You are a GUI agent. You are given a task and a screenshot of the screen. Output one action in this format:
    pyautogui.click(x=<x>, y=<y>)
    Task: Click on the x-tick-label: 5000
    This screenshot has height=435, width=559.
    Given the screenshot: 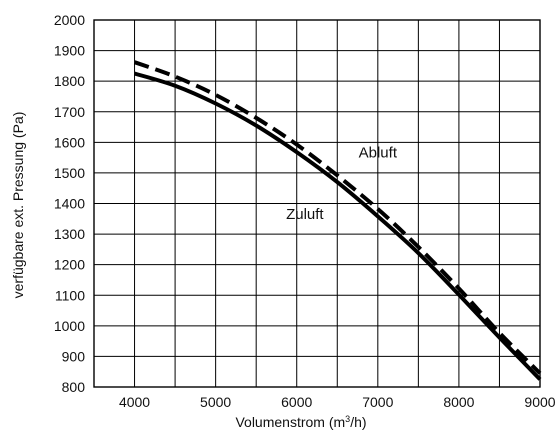 What is the action you would take?
    pyautogui.click(x=215, y=402)
    